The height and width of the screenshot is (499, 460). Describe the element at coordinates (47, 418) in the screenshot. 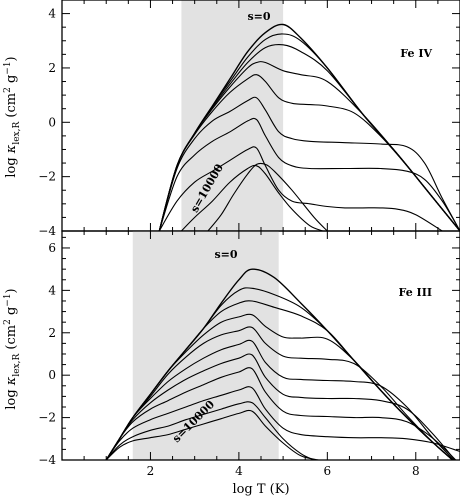

I see `y-tick-label-fe-iii: −2` at that location.